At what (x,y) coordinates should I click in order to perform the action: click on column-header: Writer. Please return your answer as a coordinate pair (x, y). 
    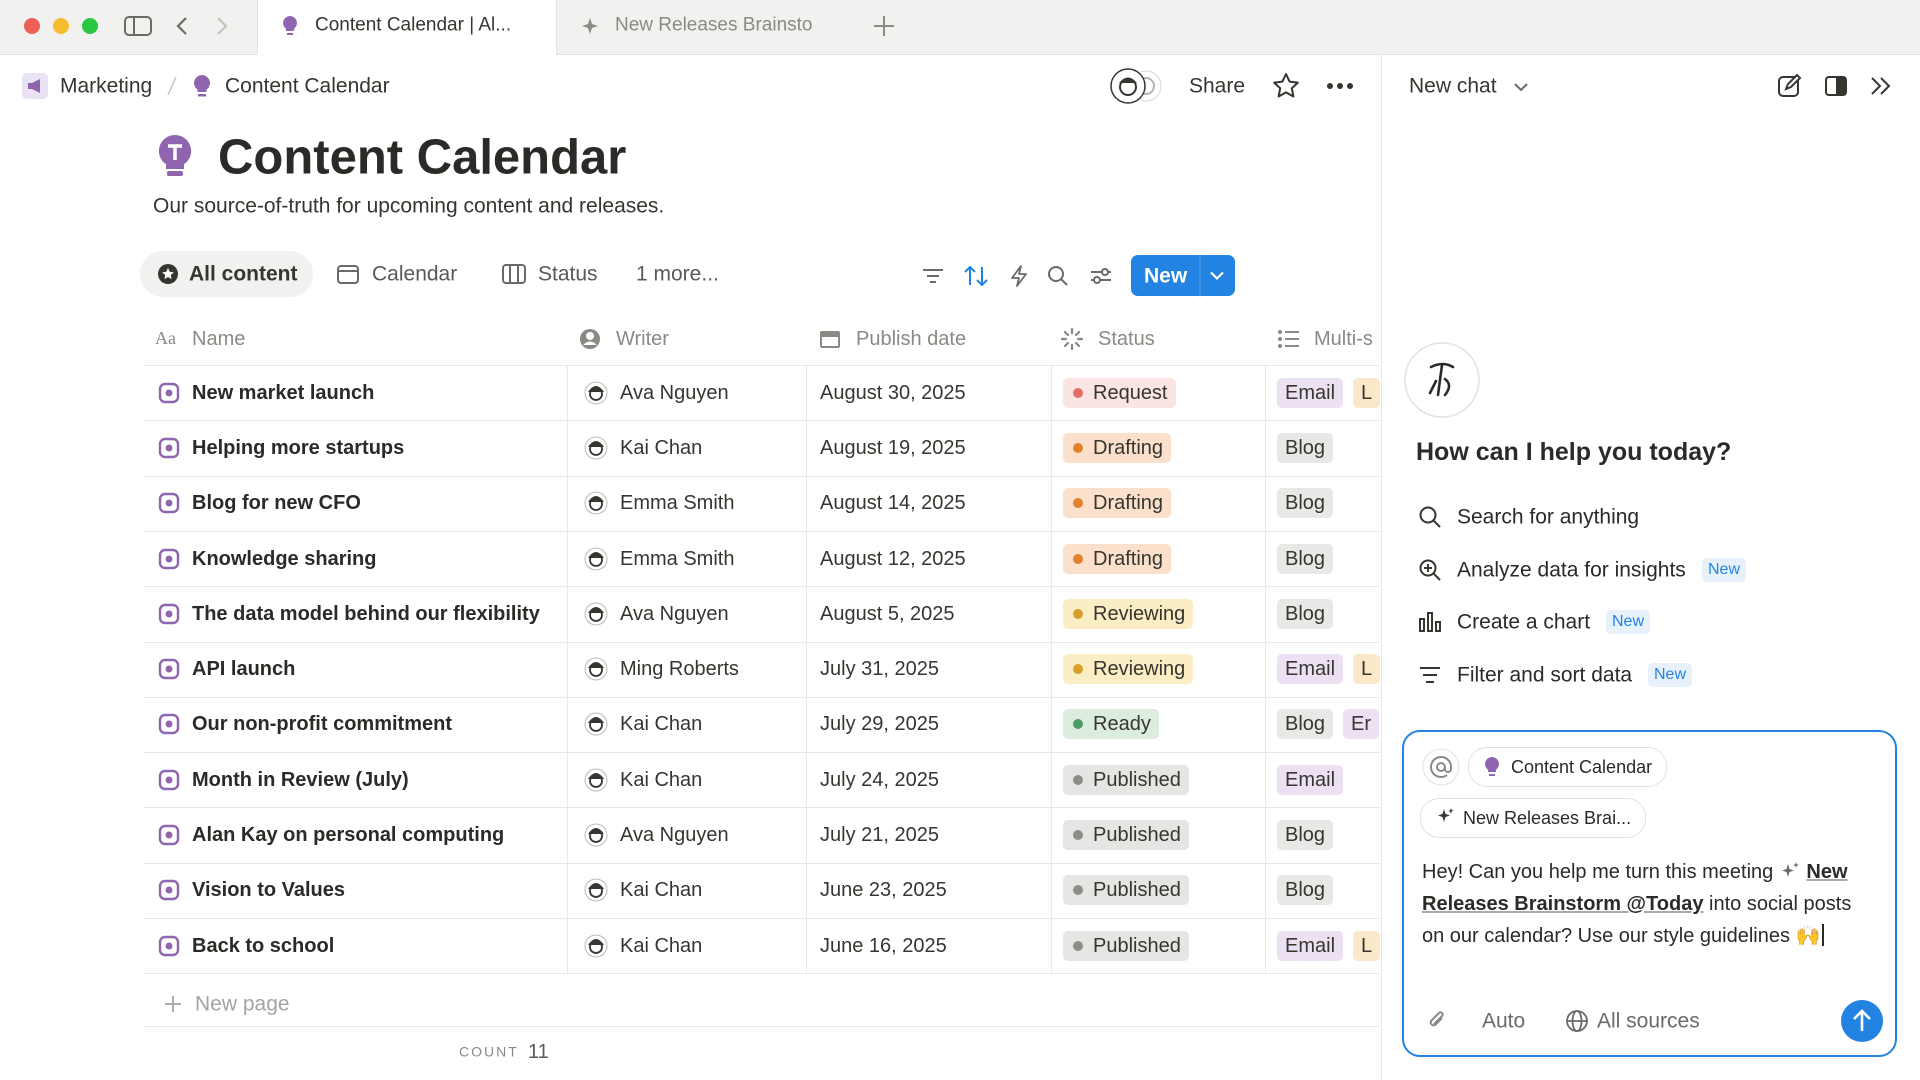
    Looking at the image, I should click on (642, 339).